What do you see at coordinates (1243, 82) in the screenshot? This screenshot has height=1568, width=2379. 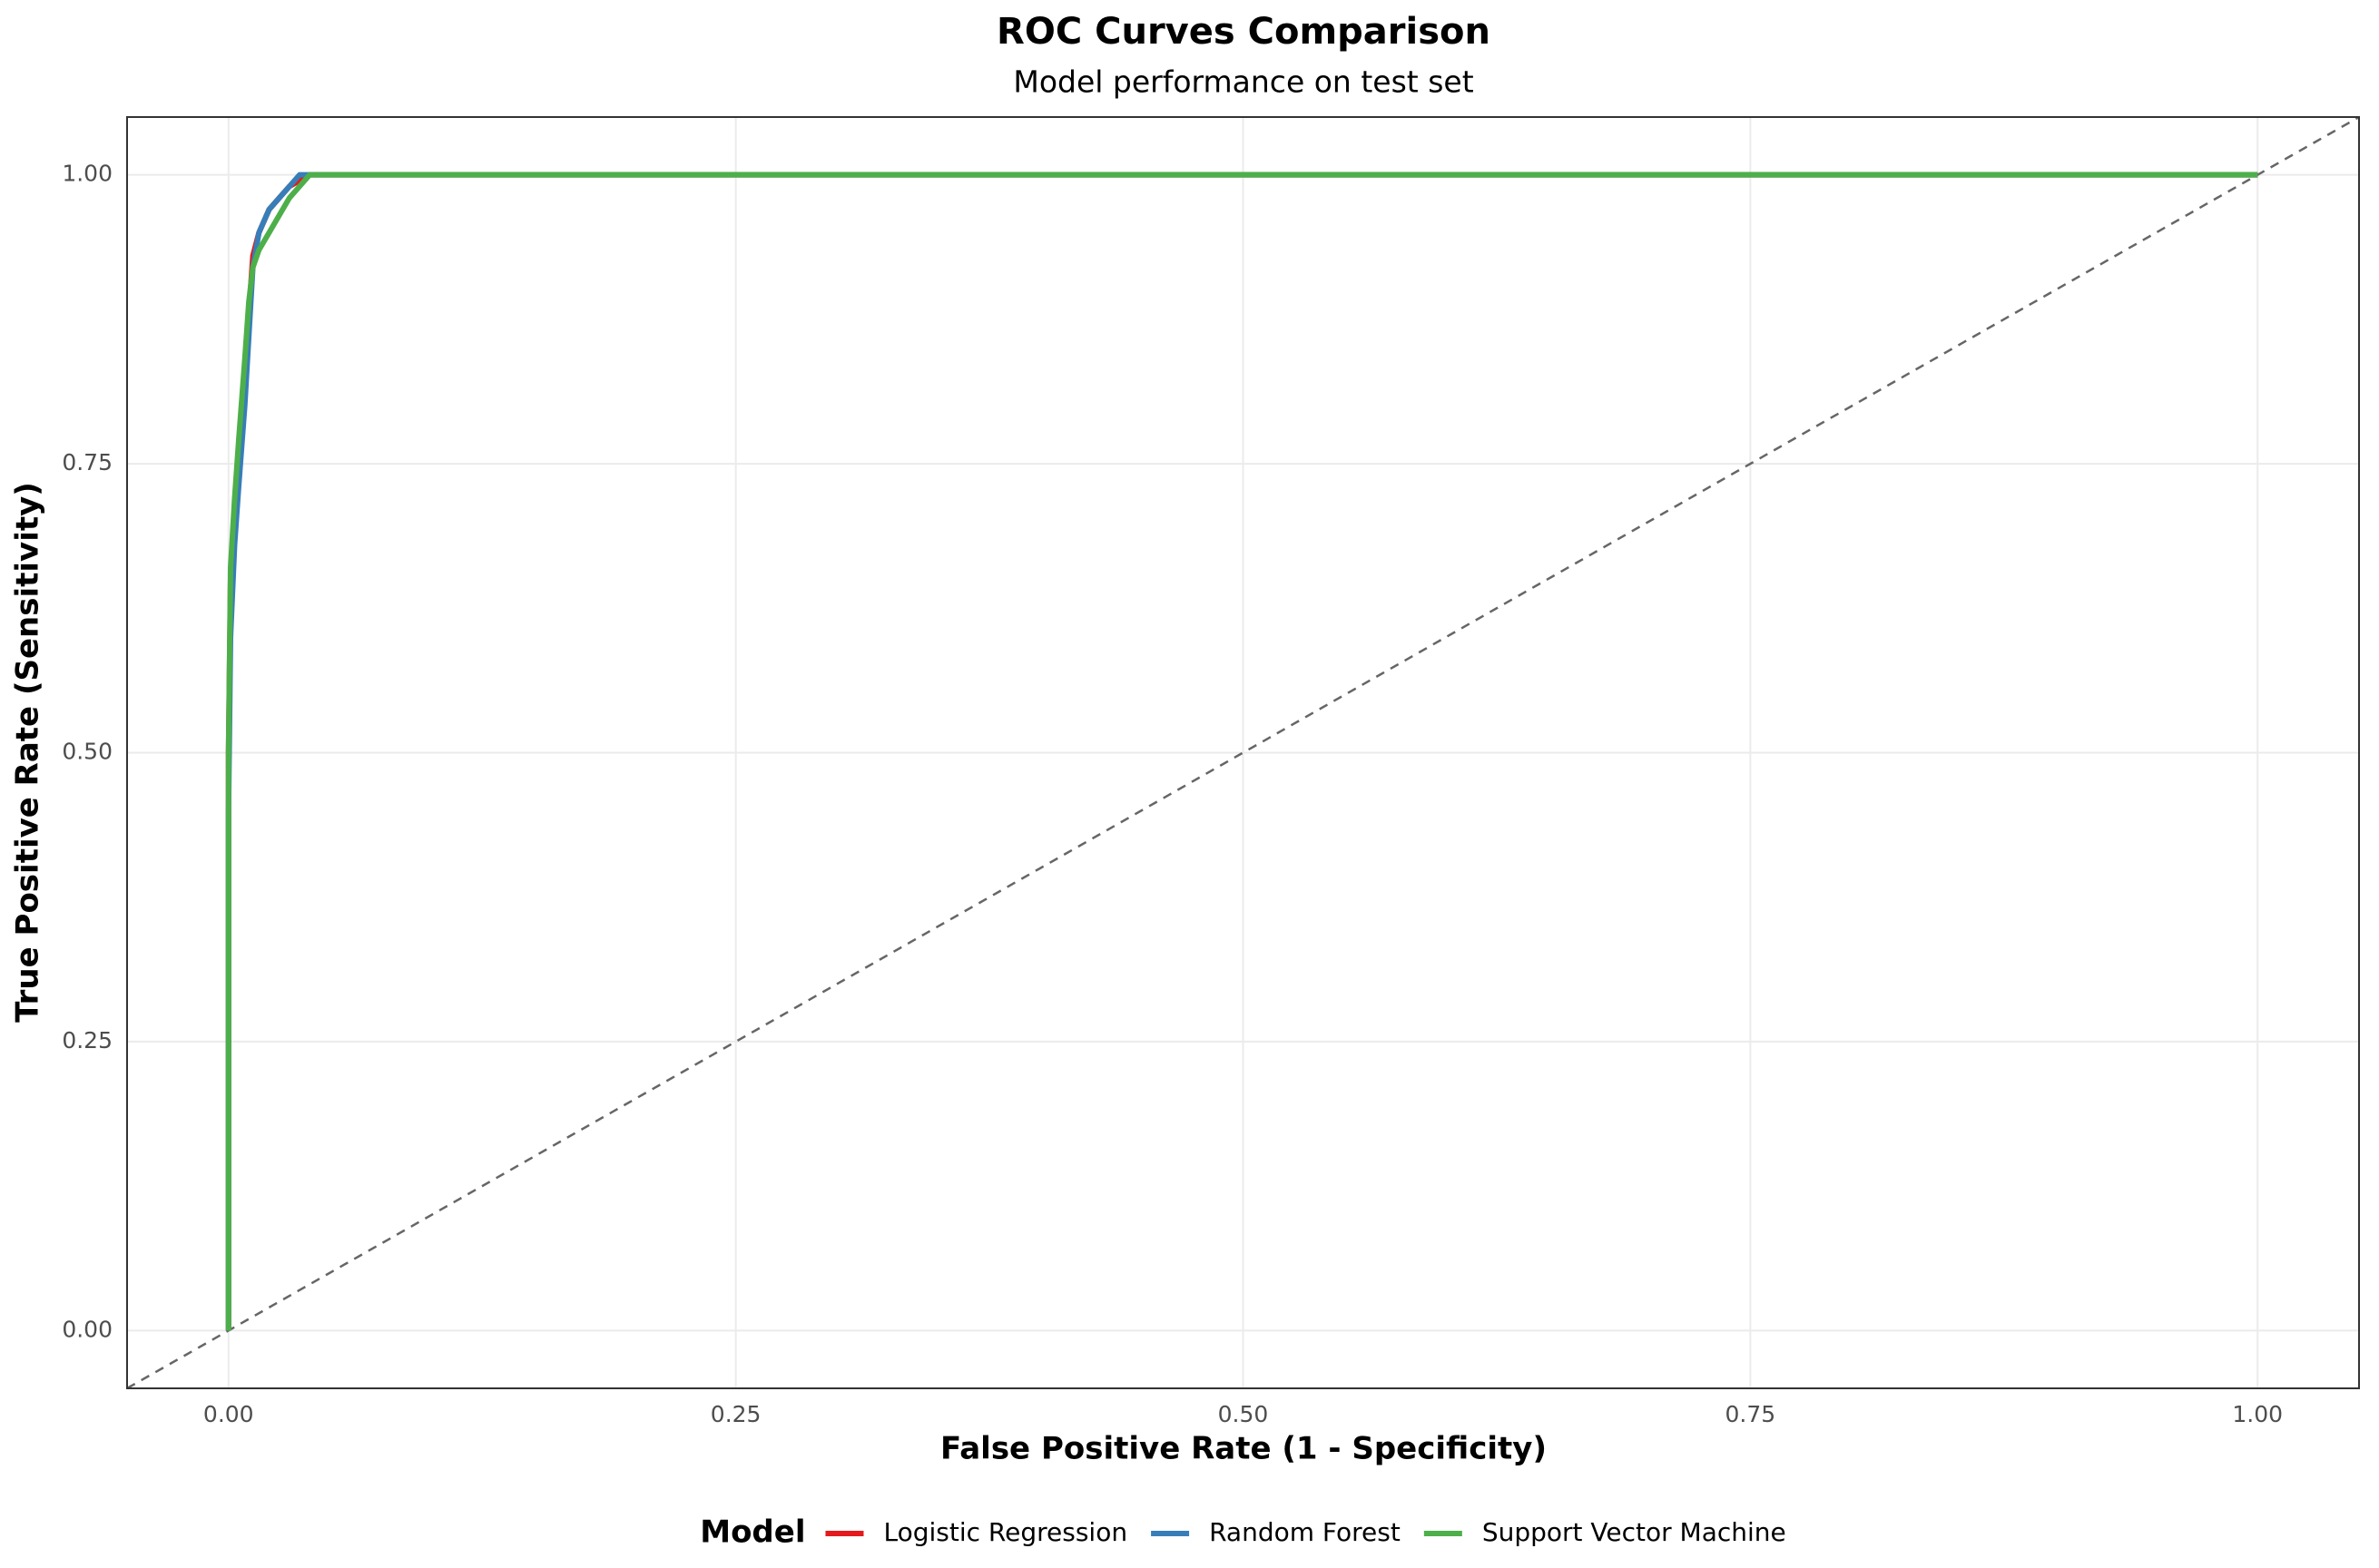 I see `chart-subtitle: Model performance on test set` at bounding box center [1243, 82].